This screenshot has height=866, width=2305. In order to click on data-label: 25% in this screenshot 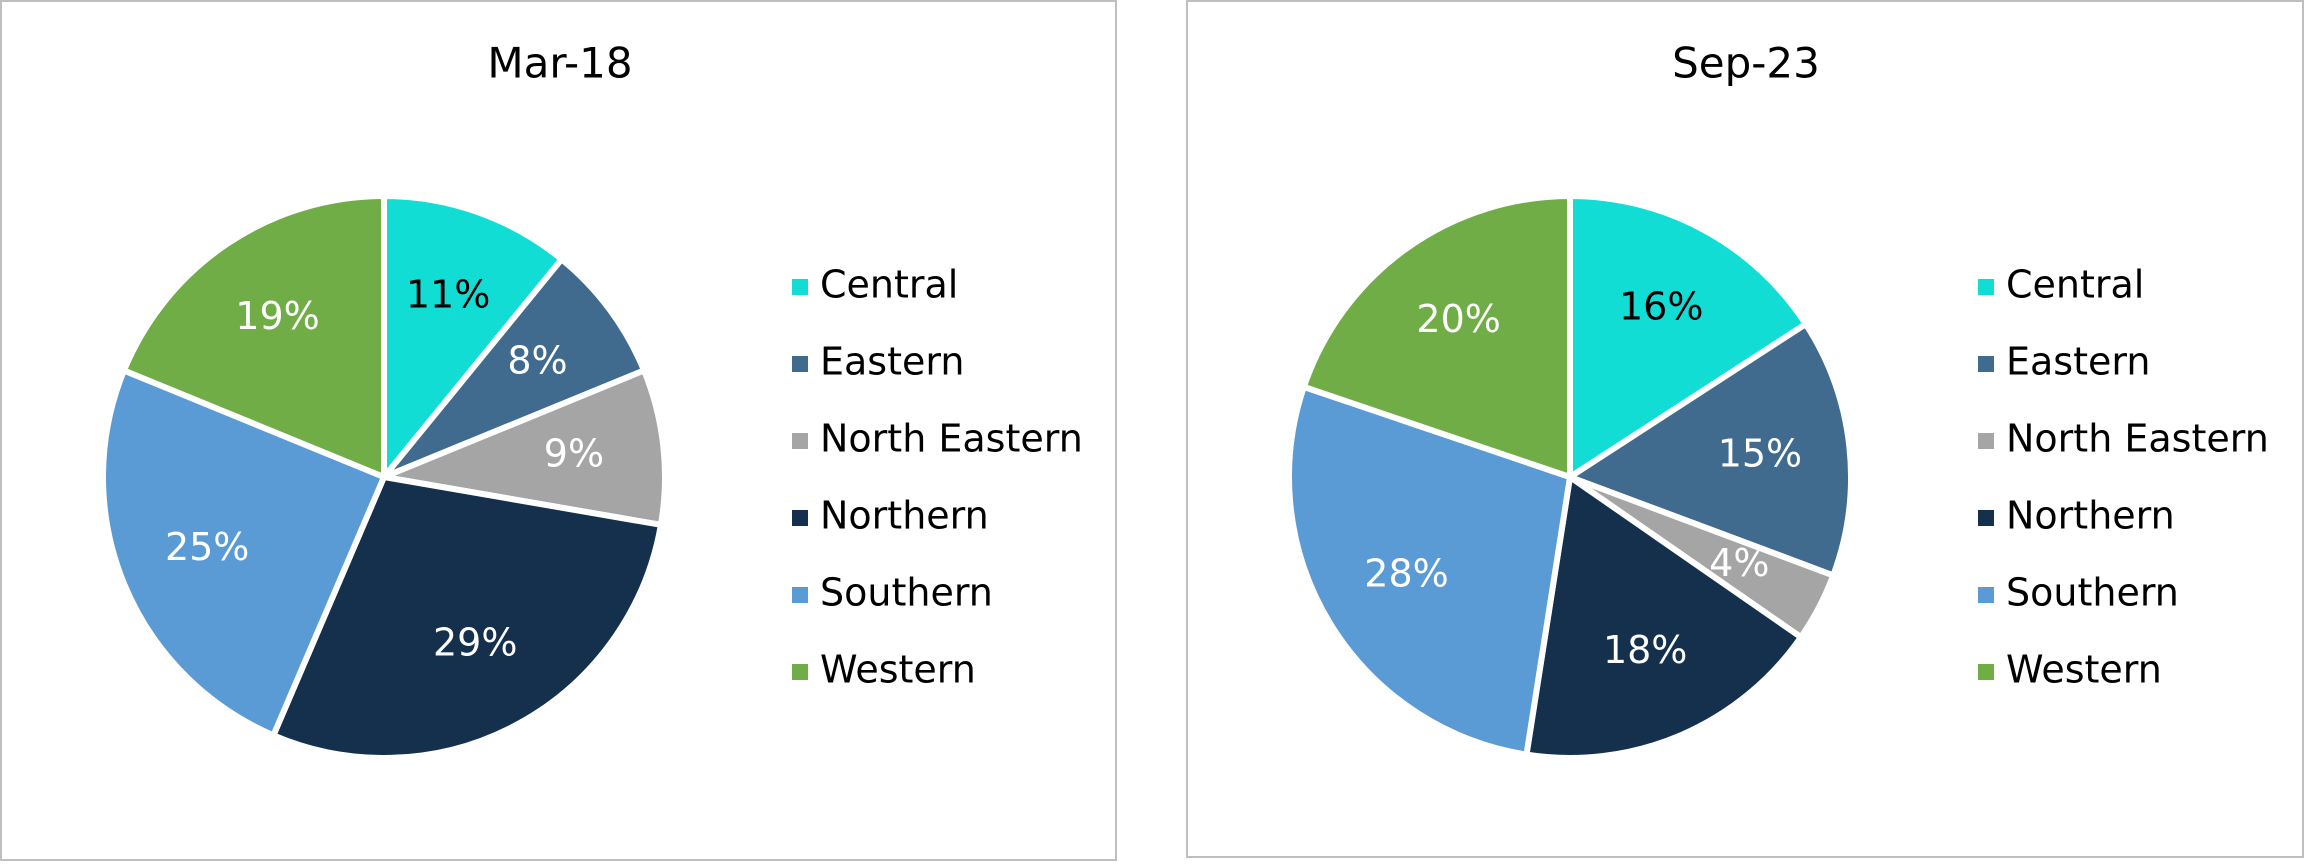, I will do `click(207, 547)`.